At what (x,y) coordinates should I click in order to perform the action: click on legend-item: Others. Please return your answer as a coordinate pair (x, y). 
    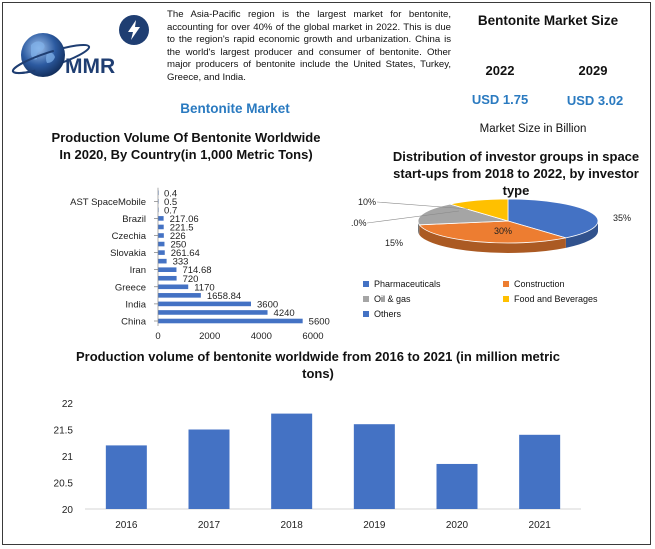
    Looking at the image, I should click on (382, 314).